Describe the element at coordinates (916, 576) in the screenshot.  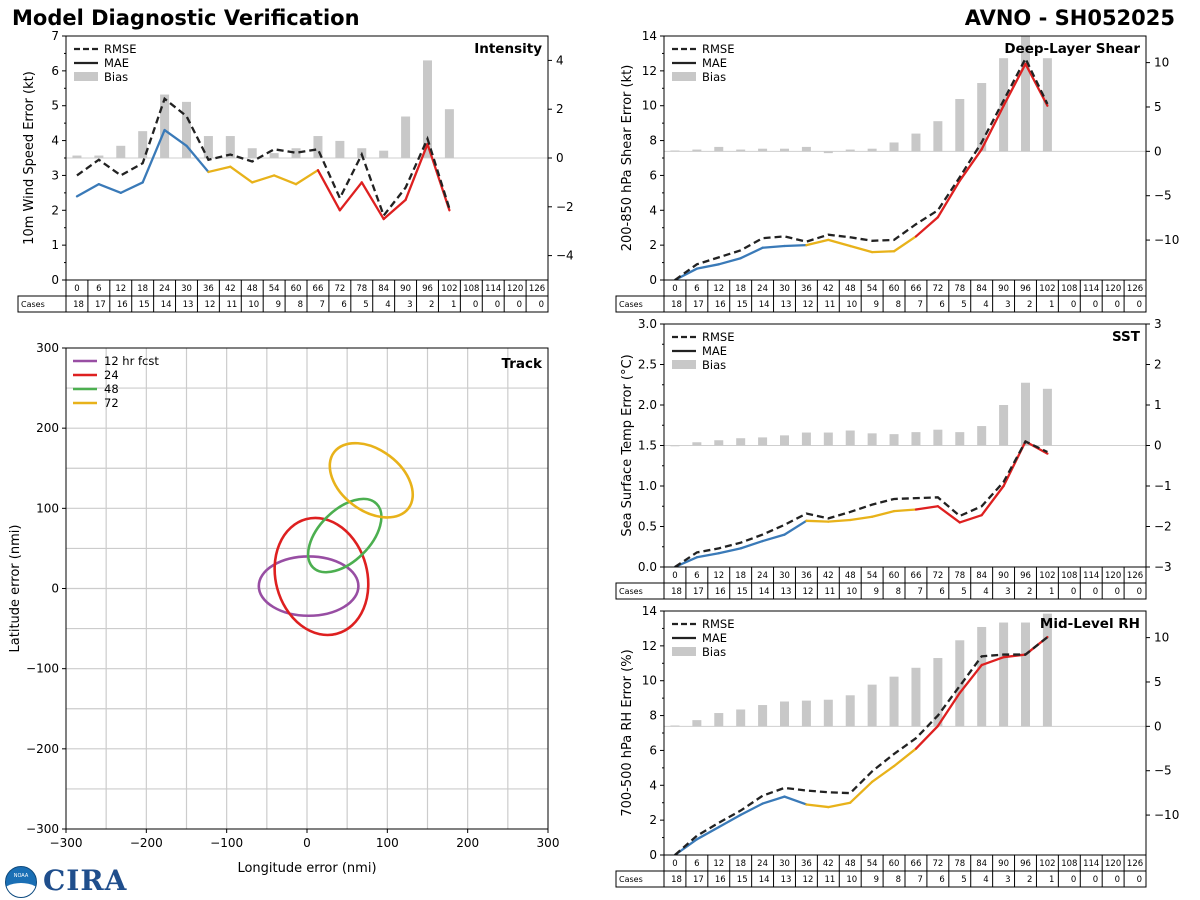
I see `sst-lead-hour-label: 66` at that location.